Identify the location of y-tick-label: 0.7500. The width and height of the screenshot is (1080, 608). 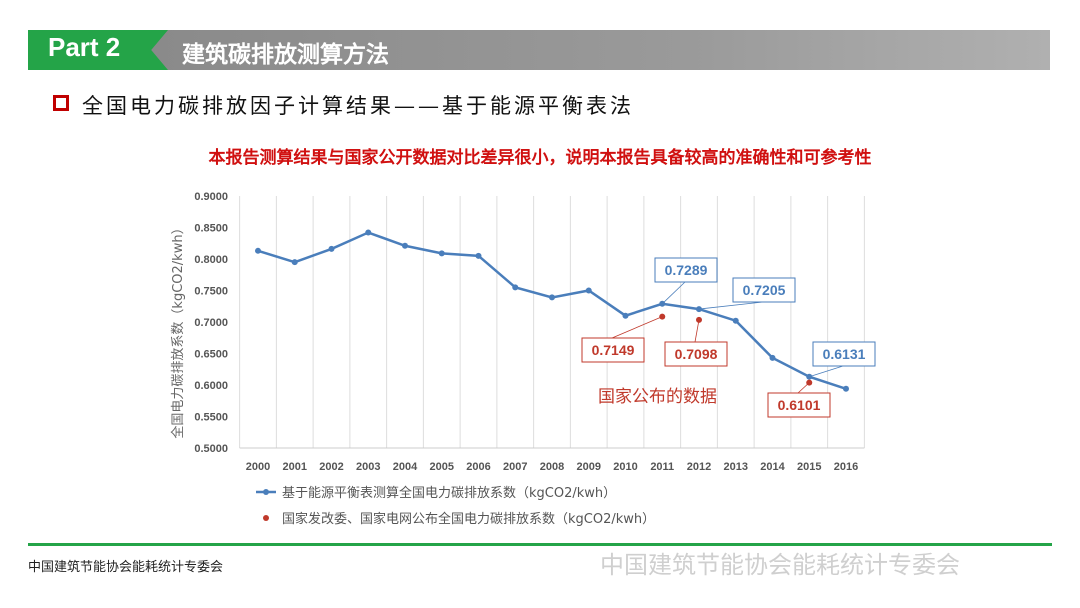
(211, 292).